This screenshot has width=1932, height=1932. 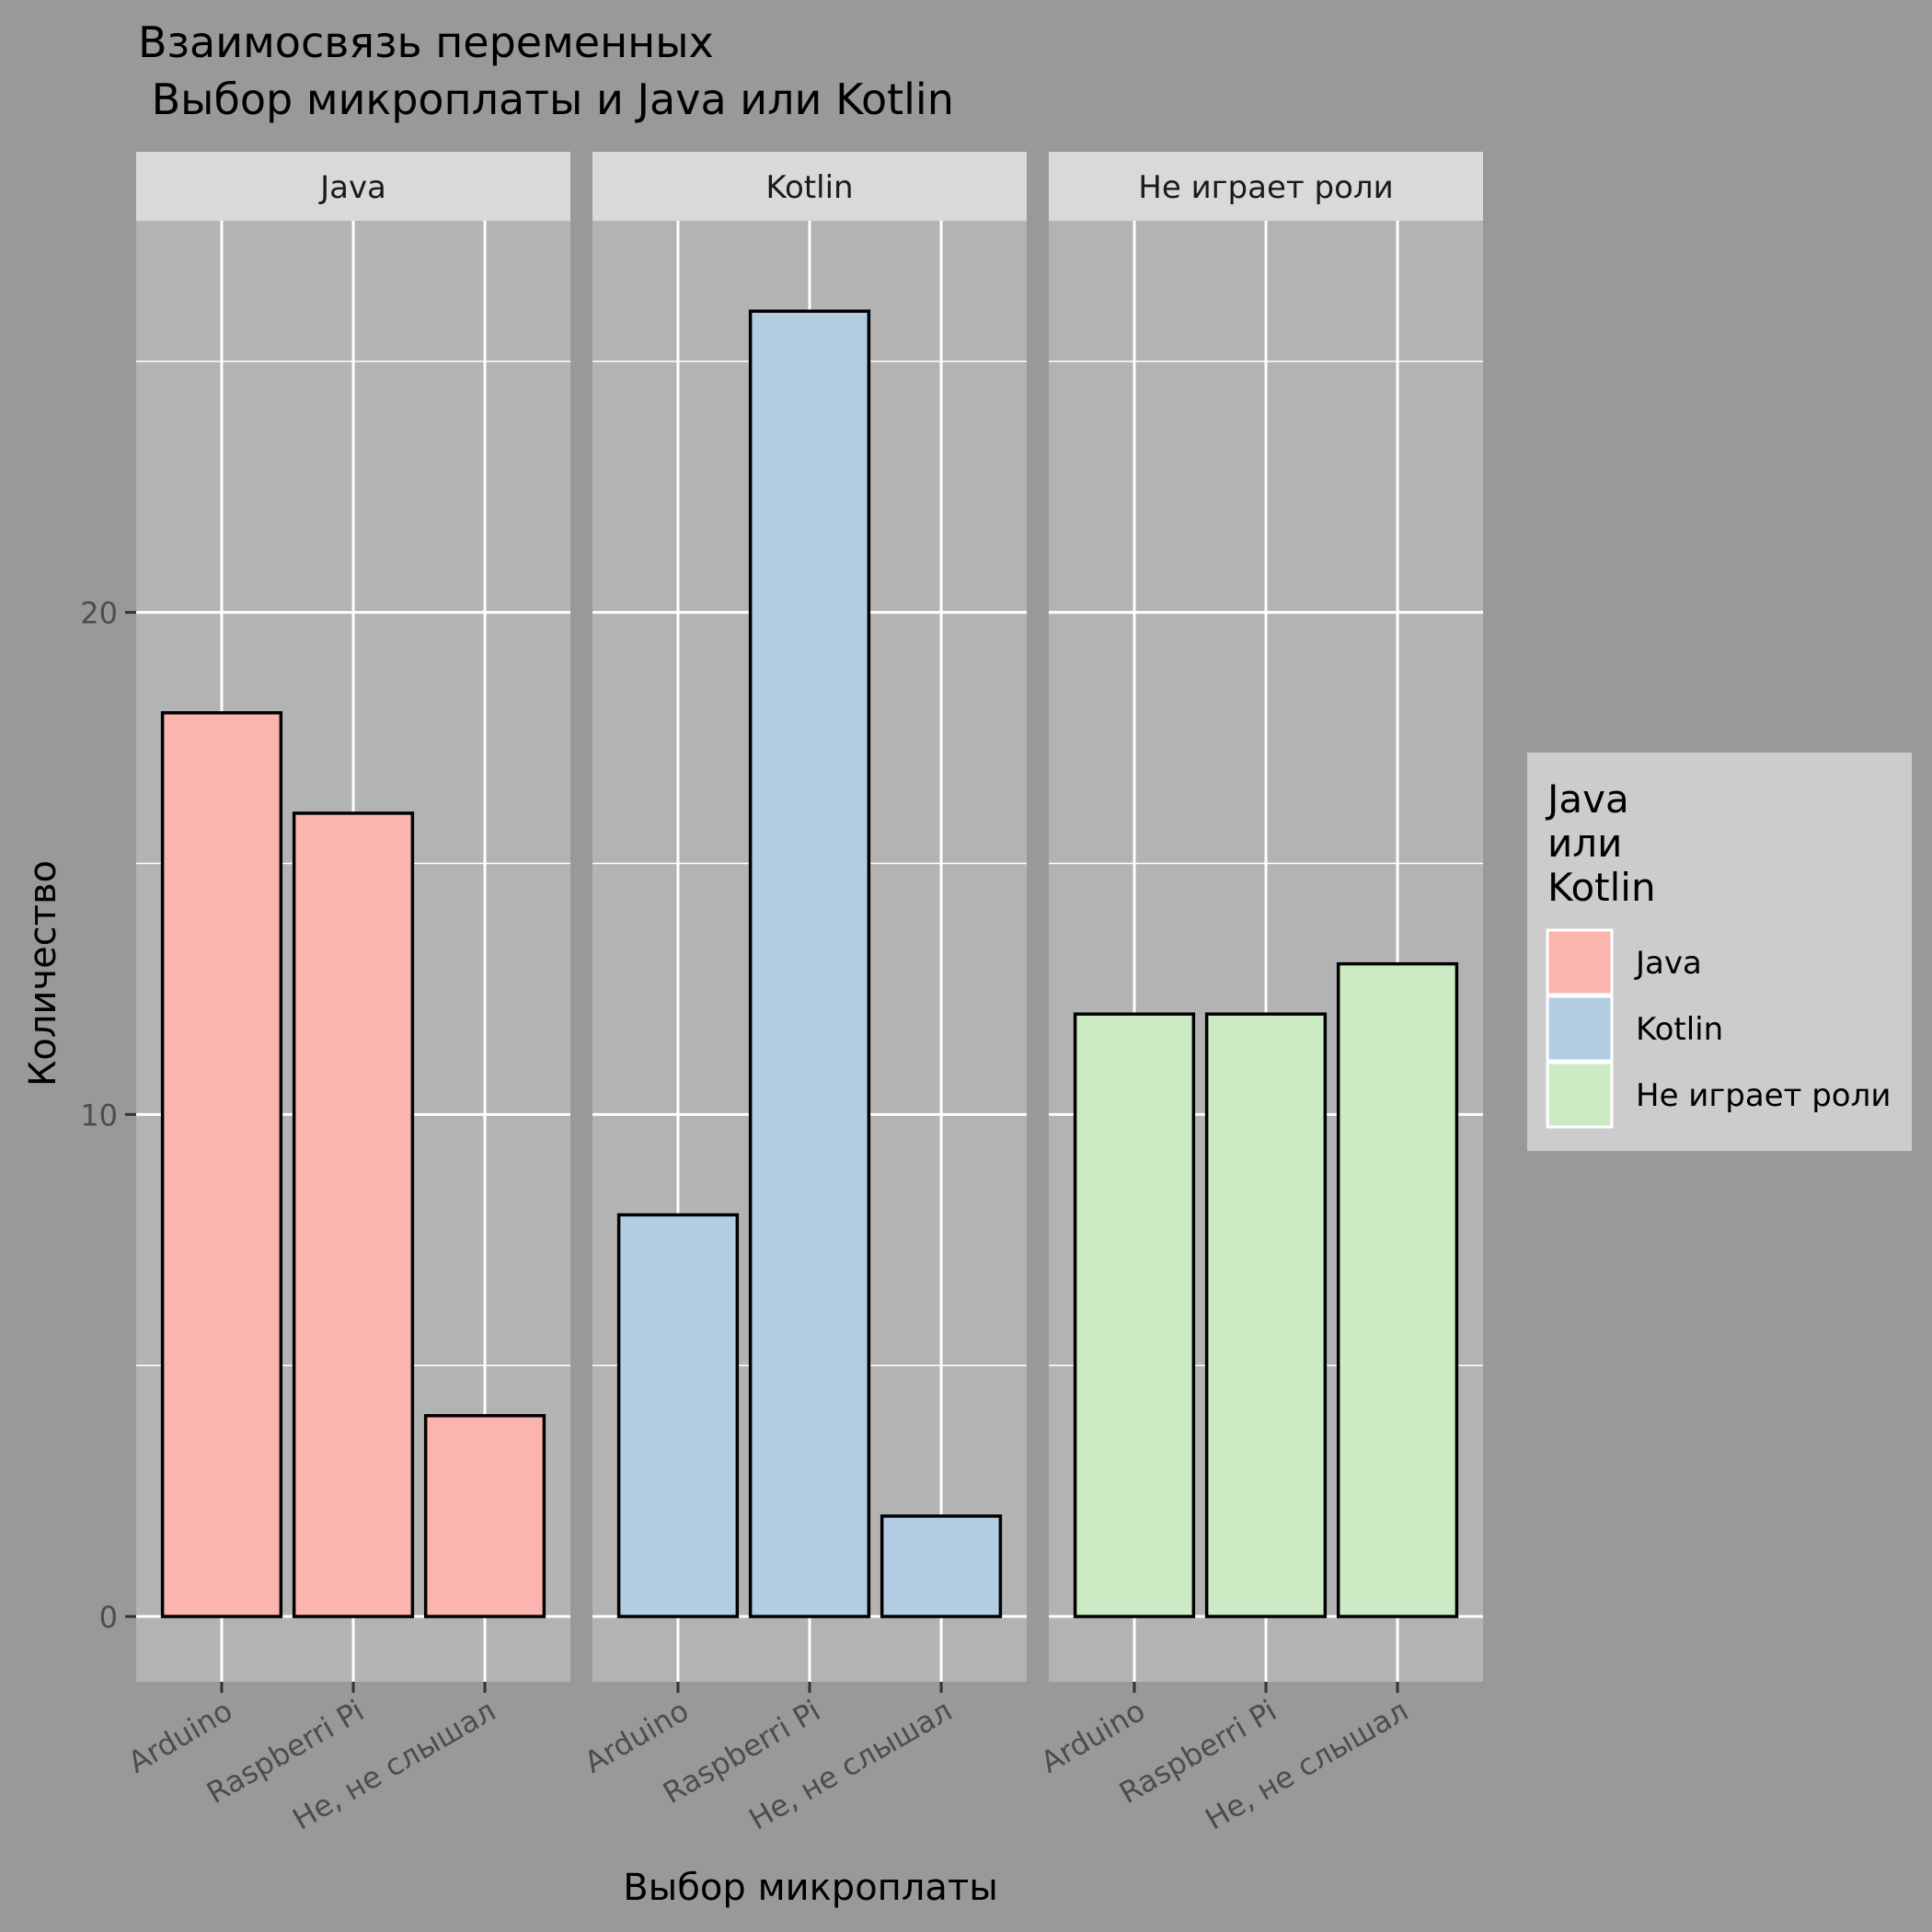 What do you see at coordinates (810, 1888) in the screenshot?
I see `x-axis-label: Выбор микроплаты` at bounding box center [810, 1888].